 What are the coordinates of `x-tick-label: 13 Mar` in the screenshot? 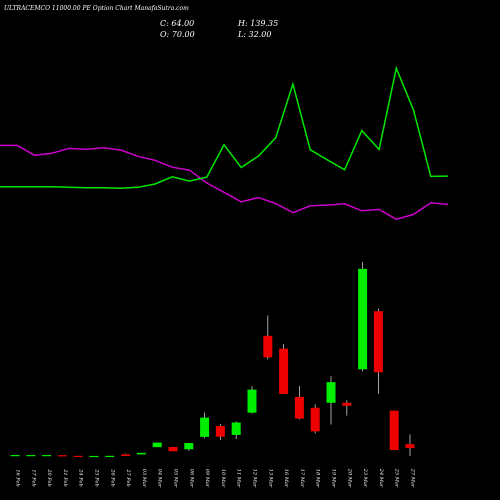 It's located at (270, 478).